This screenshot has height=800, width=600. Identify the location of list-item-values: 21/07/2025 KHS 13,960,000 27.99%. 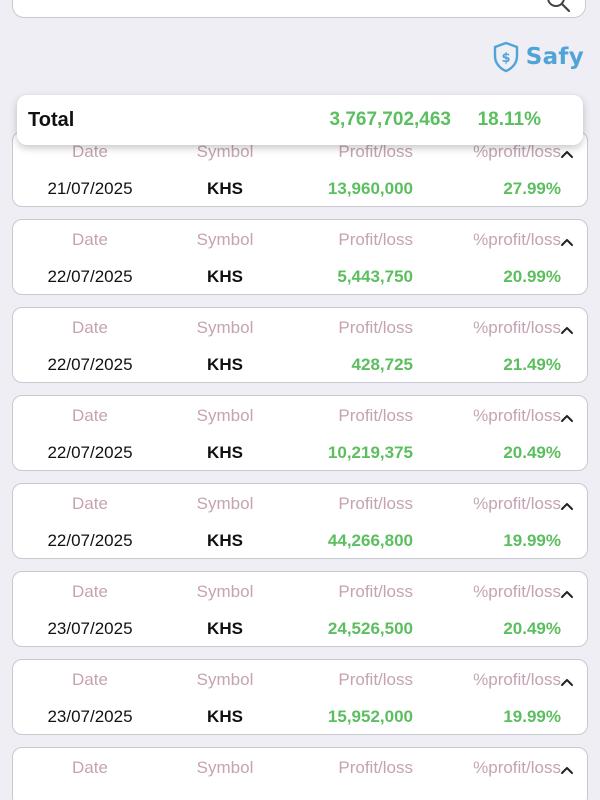
(300, 190).